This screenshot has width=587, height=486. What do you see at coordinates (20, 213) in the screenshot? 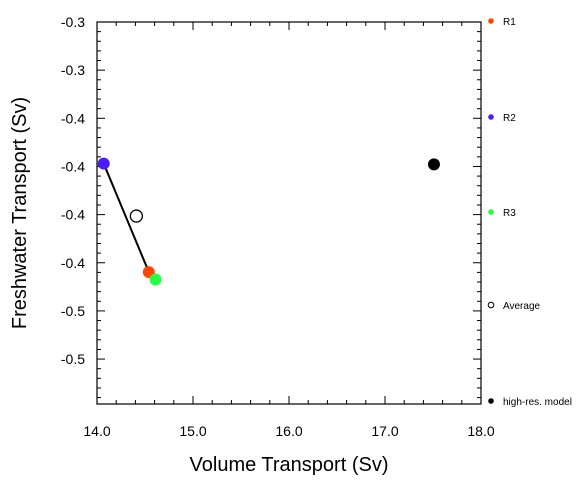
I see `y-axis-title: Freshwater Transport (Sv)` at bounding box center [20, 213].